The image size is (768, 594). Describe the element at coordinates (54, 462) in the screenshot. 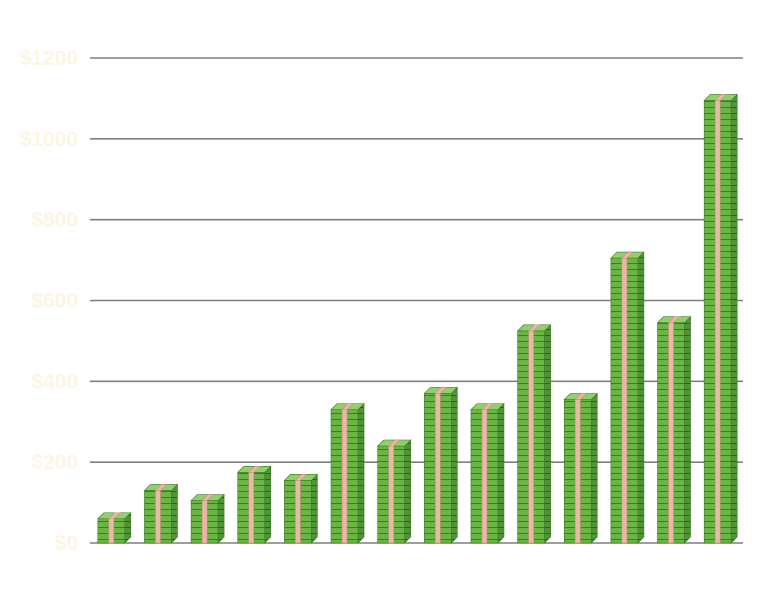

I see `y-tick-label: $200` at that location.